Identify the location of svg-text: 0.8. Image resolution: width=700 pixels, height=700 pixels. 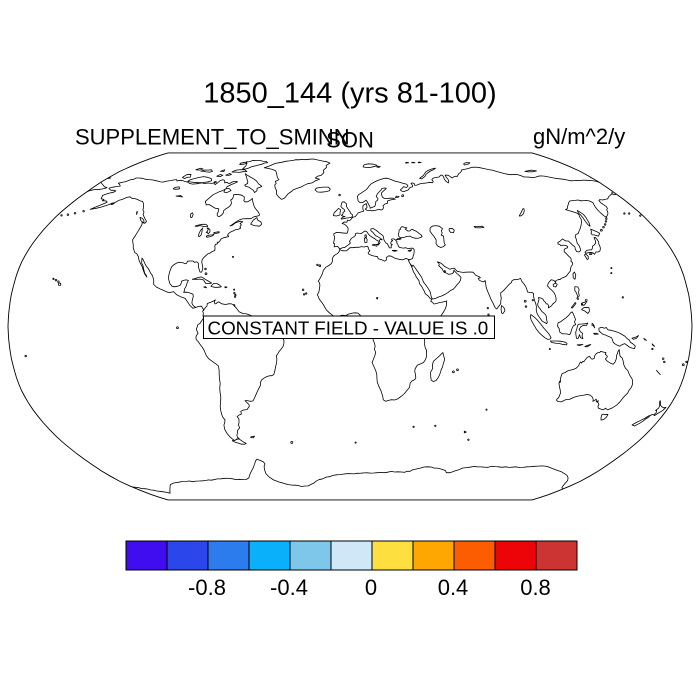
(535, 587).